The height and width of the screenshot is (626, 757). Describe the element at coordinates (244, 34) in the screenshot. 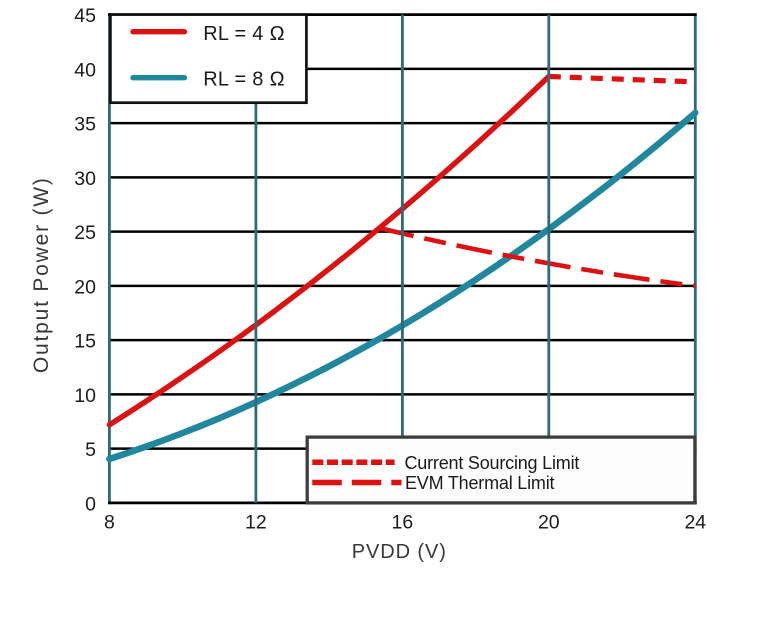

I see `svg-text: RL = 4 Ω` at that location.